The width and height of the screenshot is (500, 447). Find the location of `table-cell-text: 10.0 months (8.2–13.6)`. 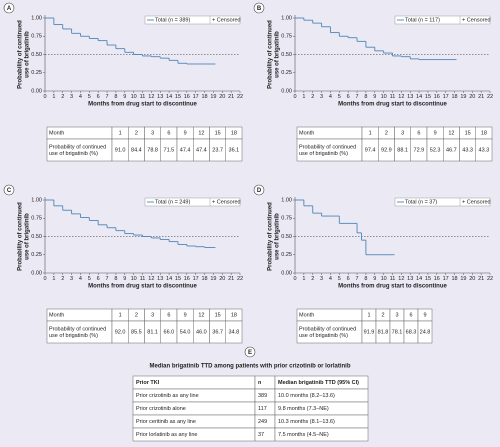

table-cell-text: 10.0 months (8.2–13.6) is located at coordinates (306, 396).